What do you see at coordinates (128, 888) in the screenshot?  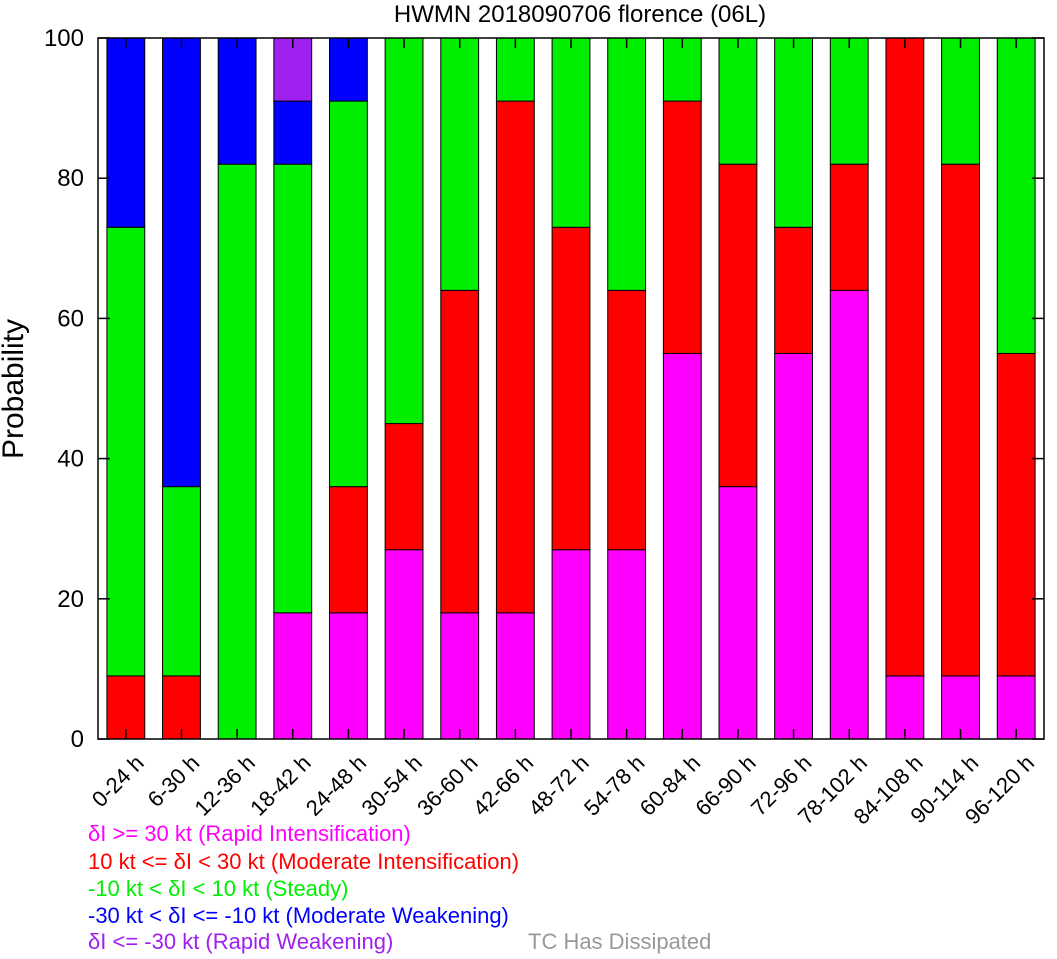 I see `legend-prefix: -10 kt <` at bounding box center [128, 888].